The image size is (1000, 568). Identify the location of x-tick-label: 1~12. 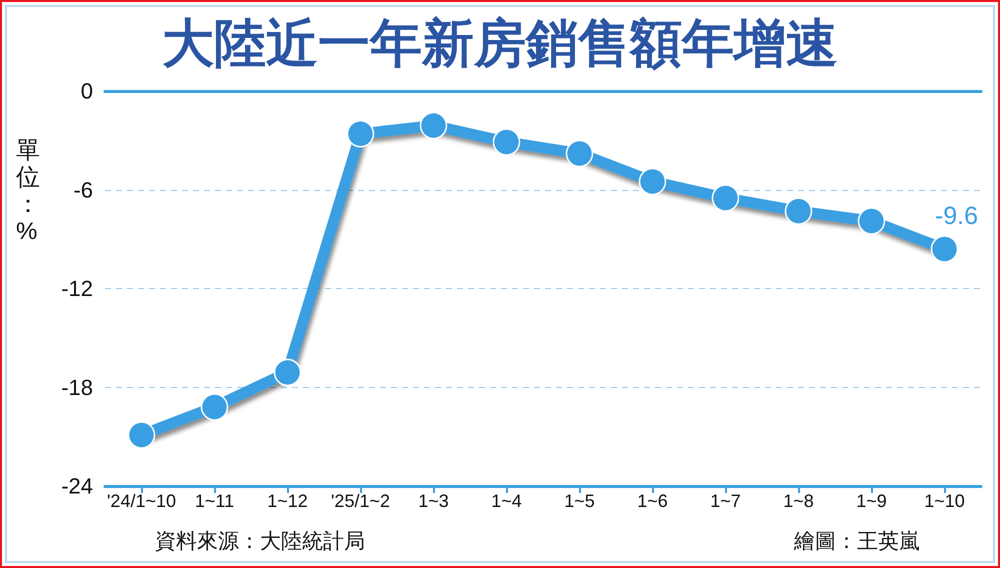
(287, 501).